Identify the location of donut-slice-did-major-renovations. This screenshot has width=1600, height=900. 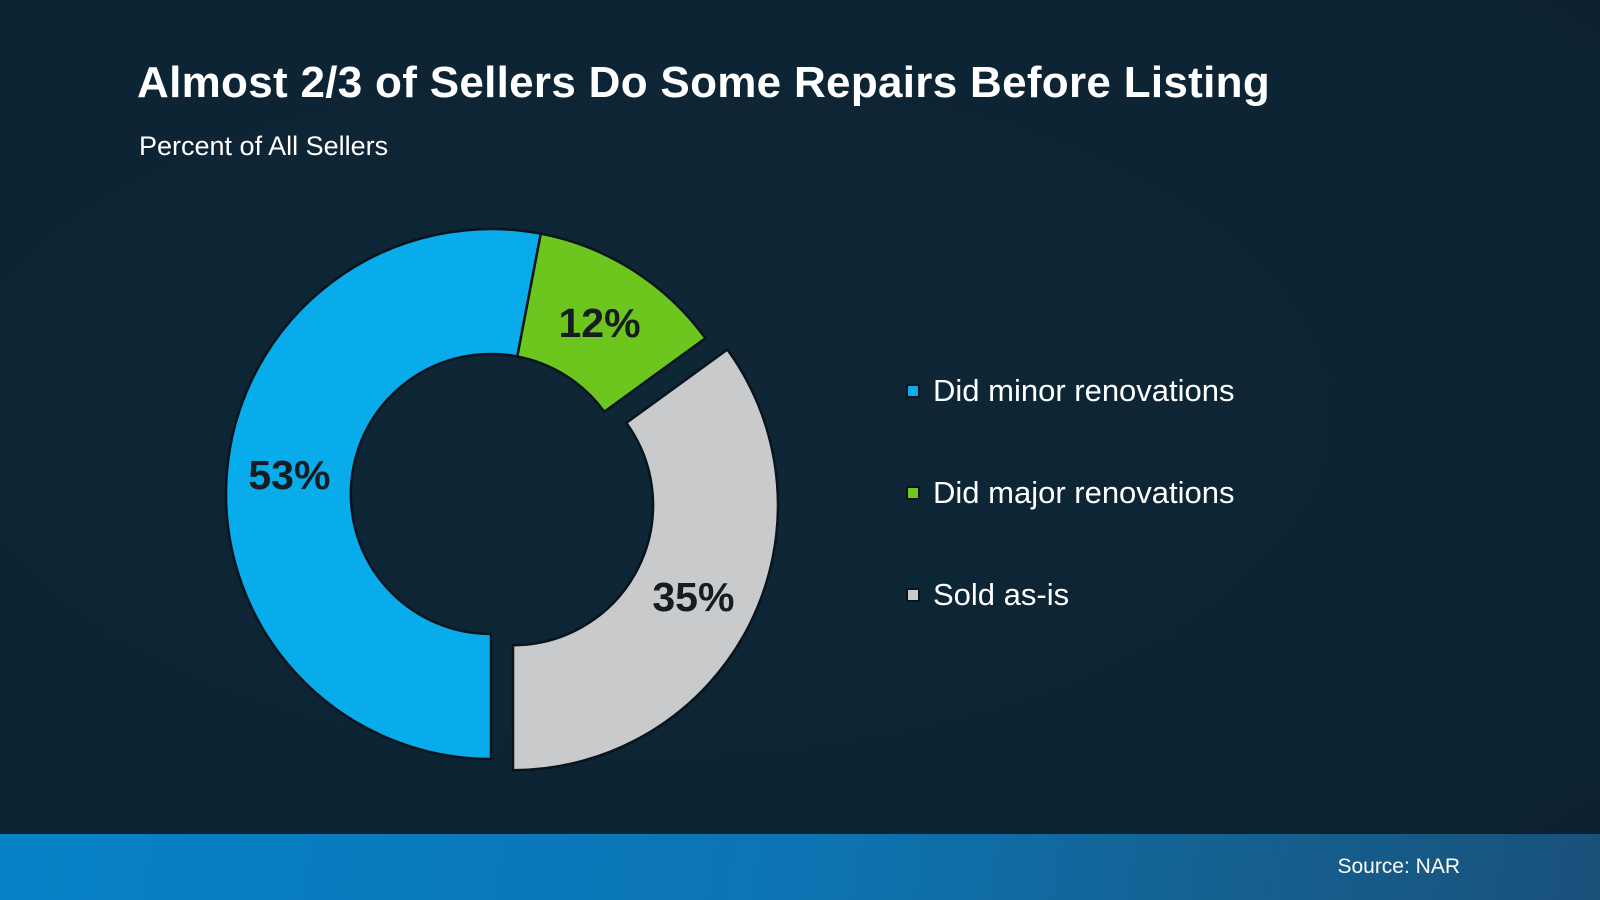
(611, 323).